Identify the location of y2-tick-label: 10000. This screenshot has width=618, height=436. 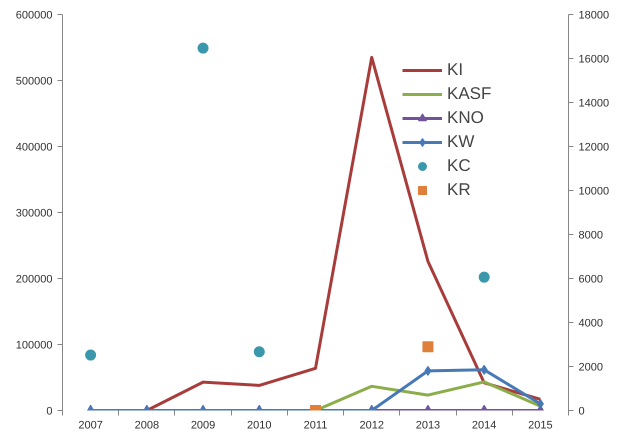
(594, 192).